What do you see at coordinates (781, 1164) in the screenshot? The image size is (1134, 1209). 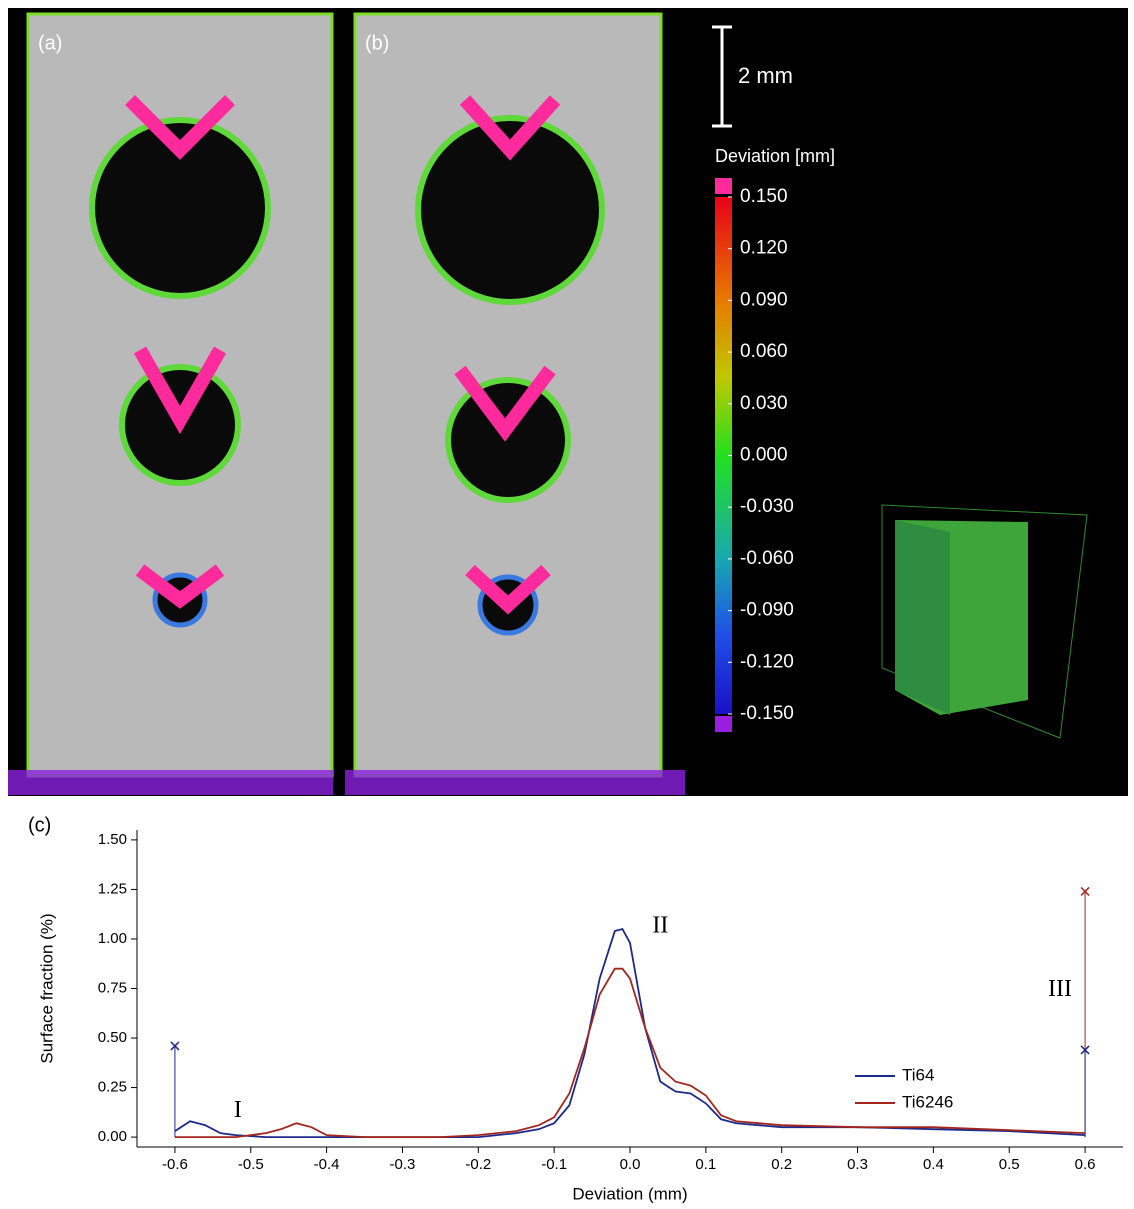 I see `x-tick-label: 0.2` at bounding box center [781, 1164].